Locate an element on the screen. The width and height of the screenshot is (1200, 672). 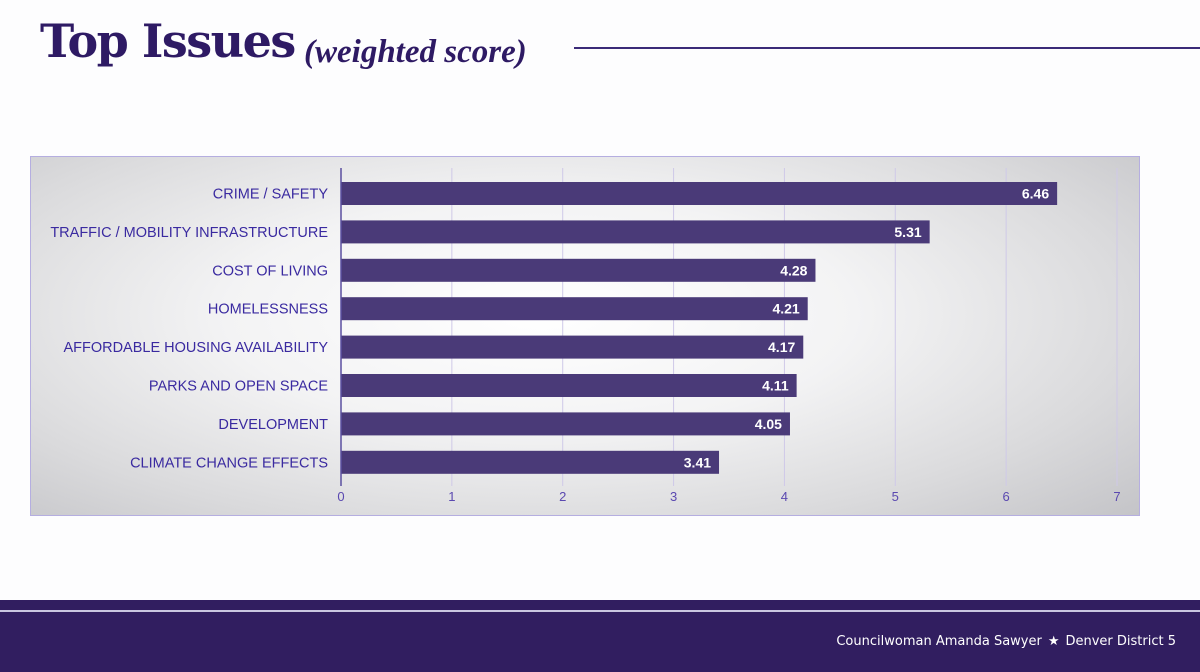
category-label: DEVELOPMENT is located at coordinates (273, 425).